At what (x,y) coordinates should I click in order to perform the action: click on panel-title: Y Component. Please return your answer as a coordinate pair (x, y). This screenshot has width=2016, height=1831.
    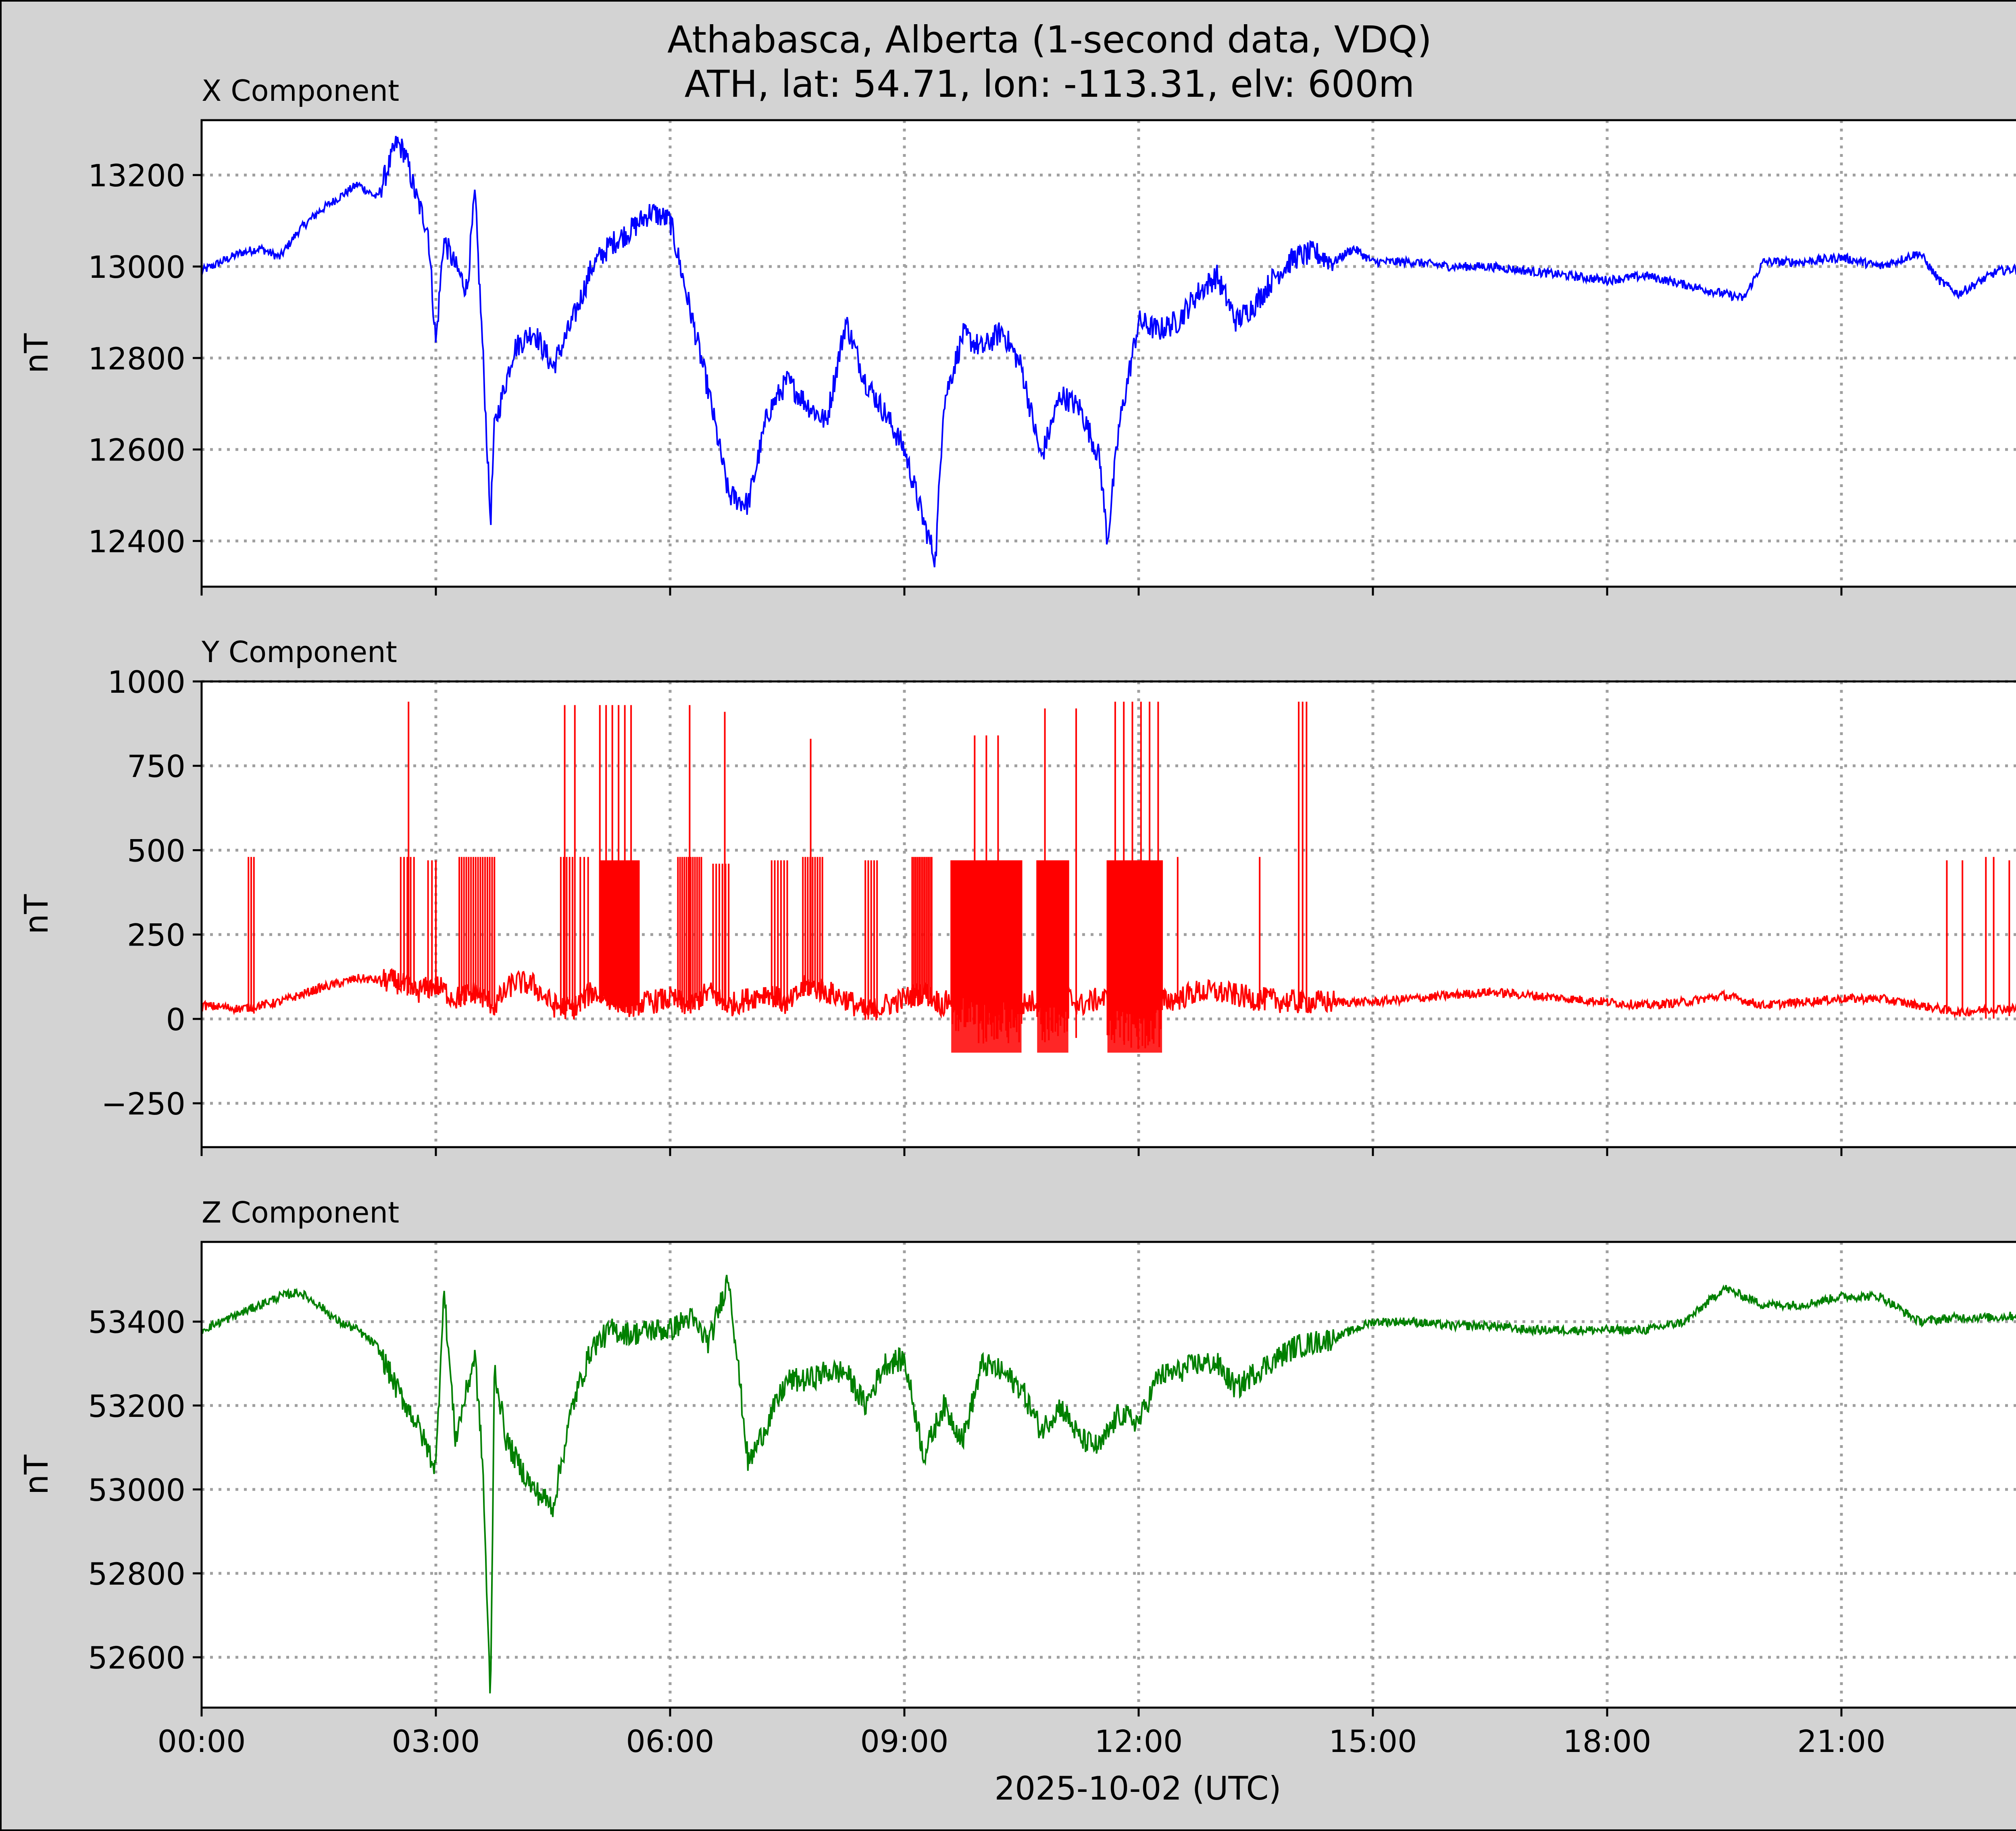
    Looking at the image, I should click on (299, 652).